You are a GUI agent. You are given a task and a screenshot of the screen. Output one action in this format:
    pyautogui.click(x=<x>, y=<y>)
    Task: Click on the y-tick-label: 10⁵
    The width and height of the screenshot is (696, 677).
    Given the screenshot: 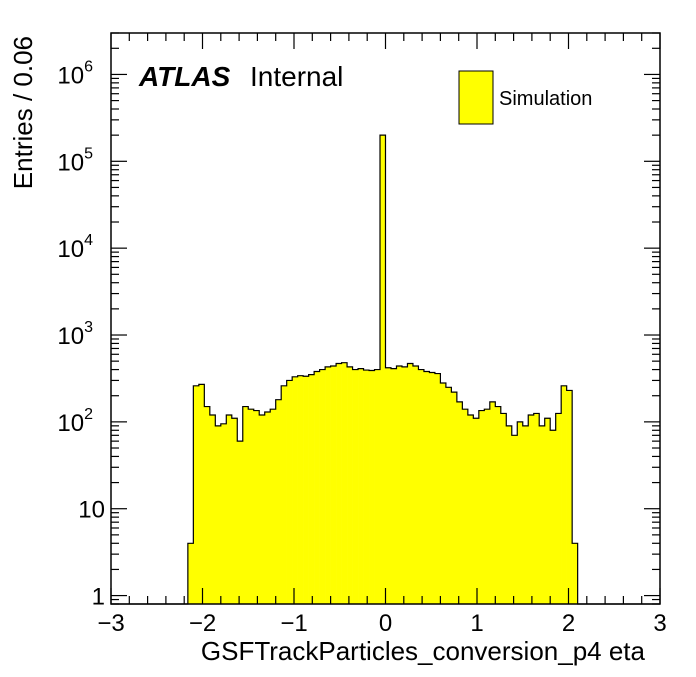 What is the action you would take?
    pyautogui.click(x=75, y=160)
    